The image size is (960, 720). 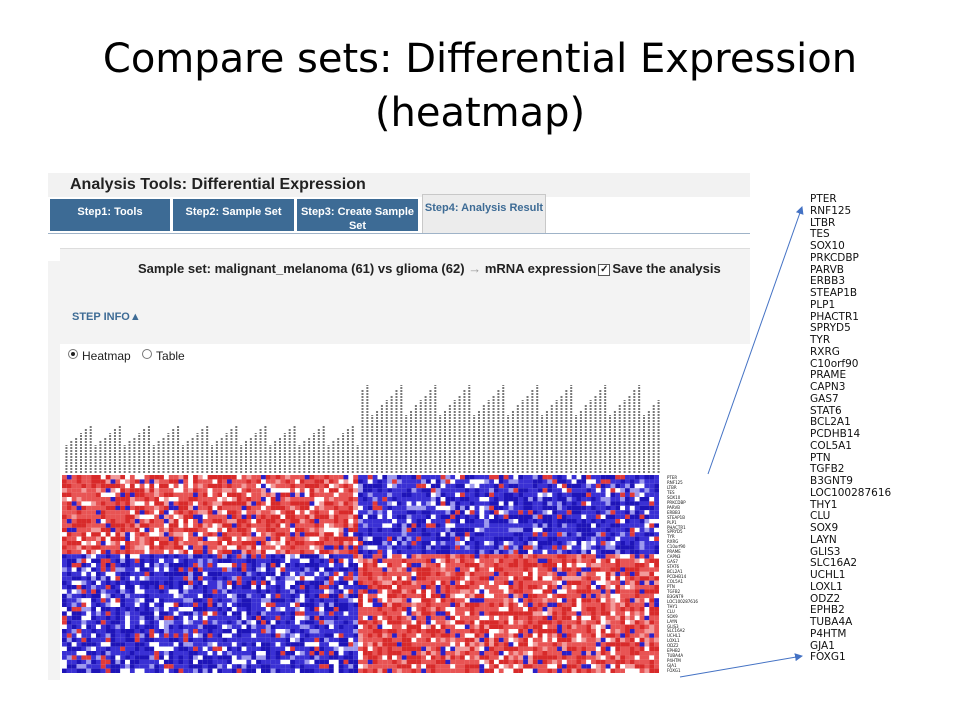 I want to click on tab-step2-sample-set: Step2: Sample Set, so click(x=233, y=215).